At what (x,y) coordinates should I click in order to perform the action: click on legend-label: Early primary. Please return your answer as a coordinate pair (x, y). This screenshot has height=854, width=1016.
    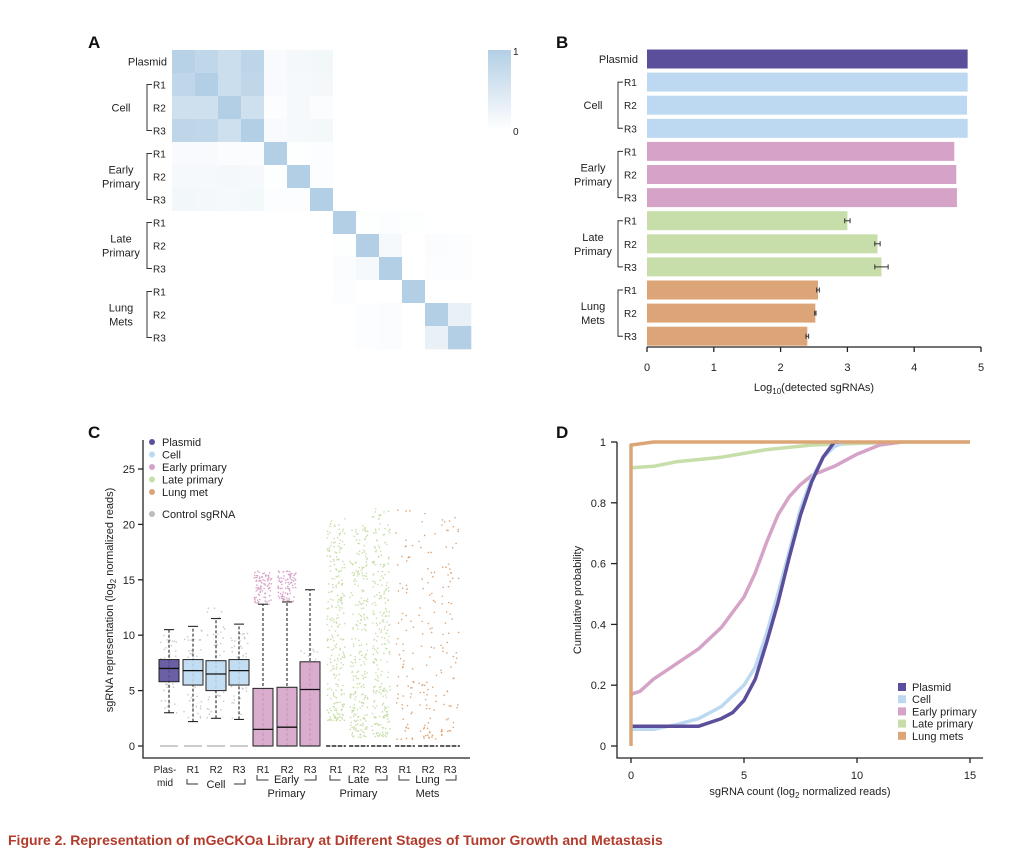
    Looking at the image, I should click on (194, 468).